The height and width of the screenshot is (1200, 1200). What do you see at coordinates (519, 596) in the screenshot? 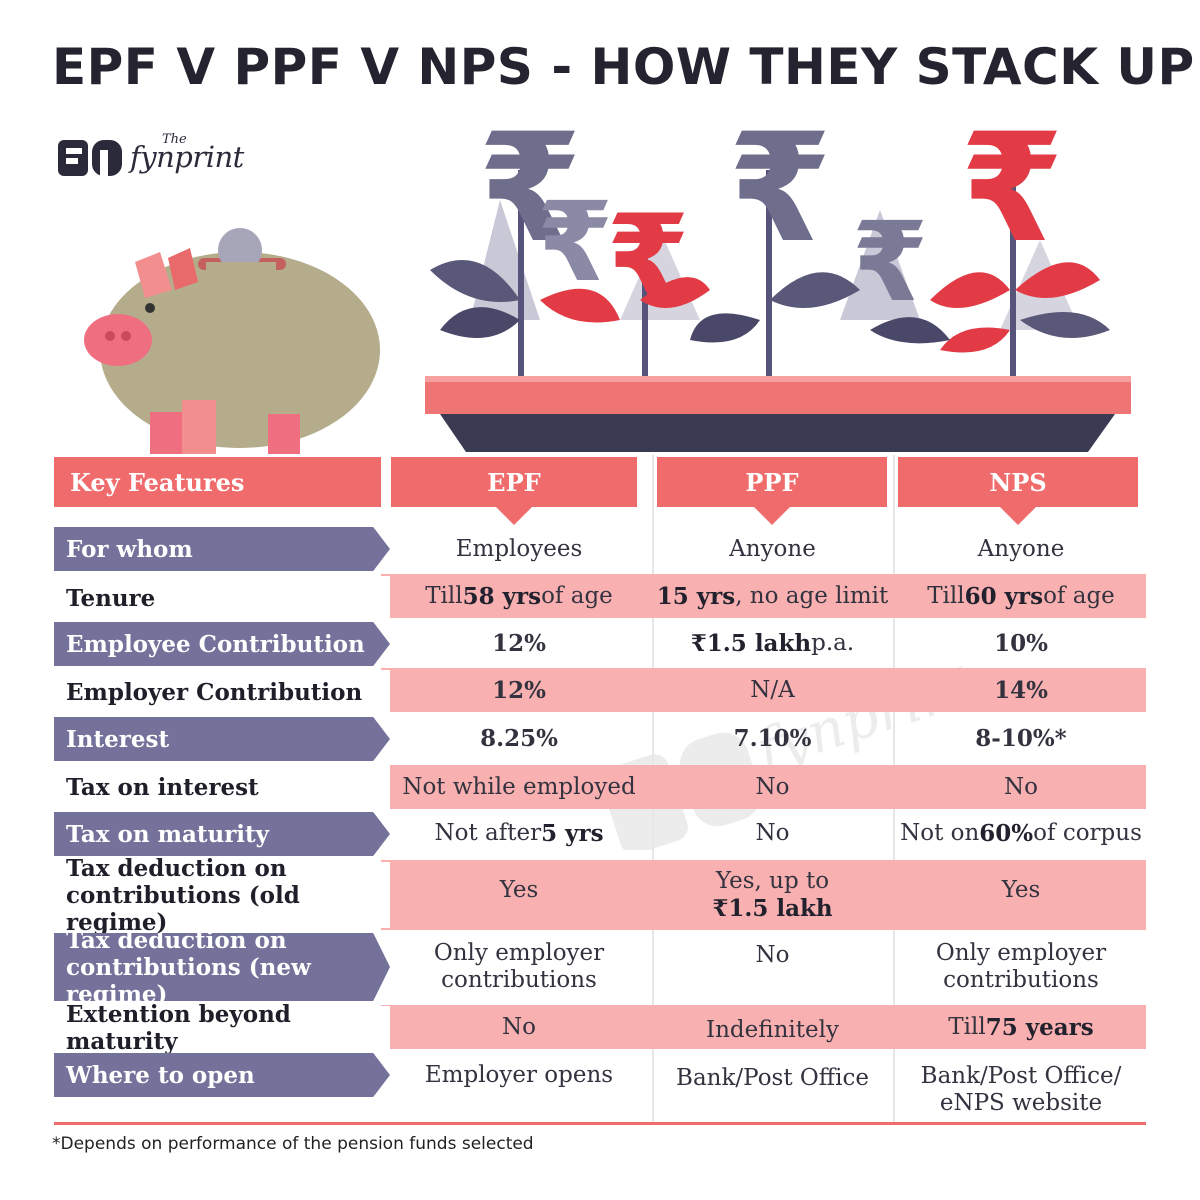
I see `cell-epf: Till 58 yrs of age` at bounding box center [519, 596].